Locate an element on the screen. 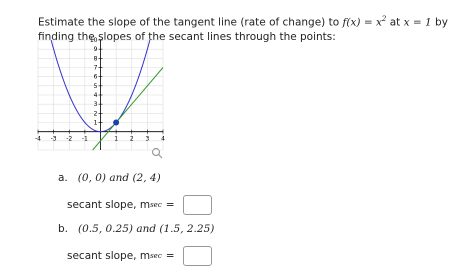  part-a: a. (0, 0) and (2, 4) is located at coordinates (109, 178).